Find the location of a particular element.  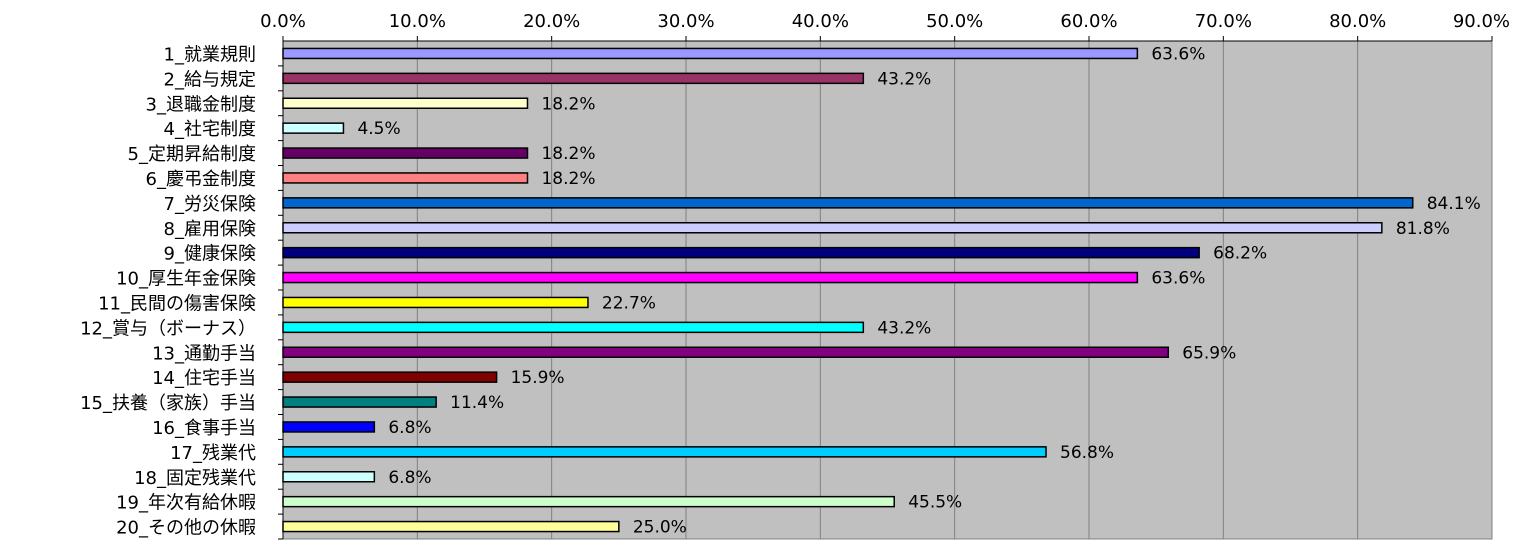

category-label: 20_その他の休暇 is located at coordinates (186, 528).